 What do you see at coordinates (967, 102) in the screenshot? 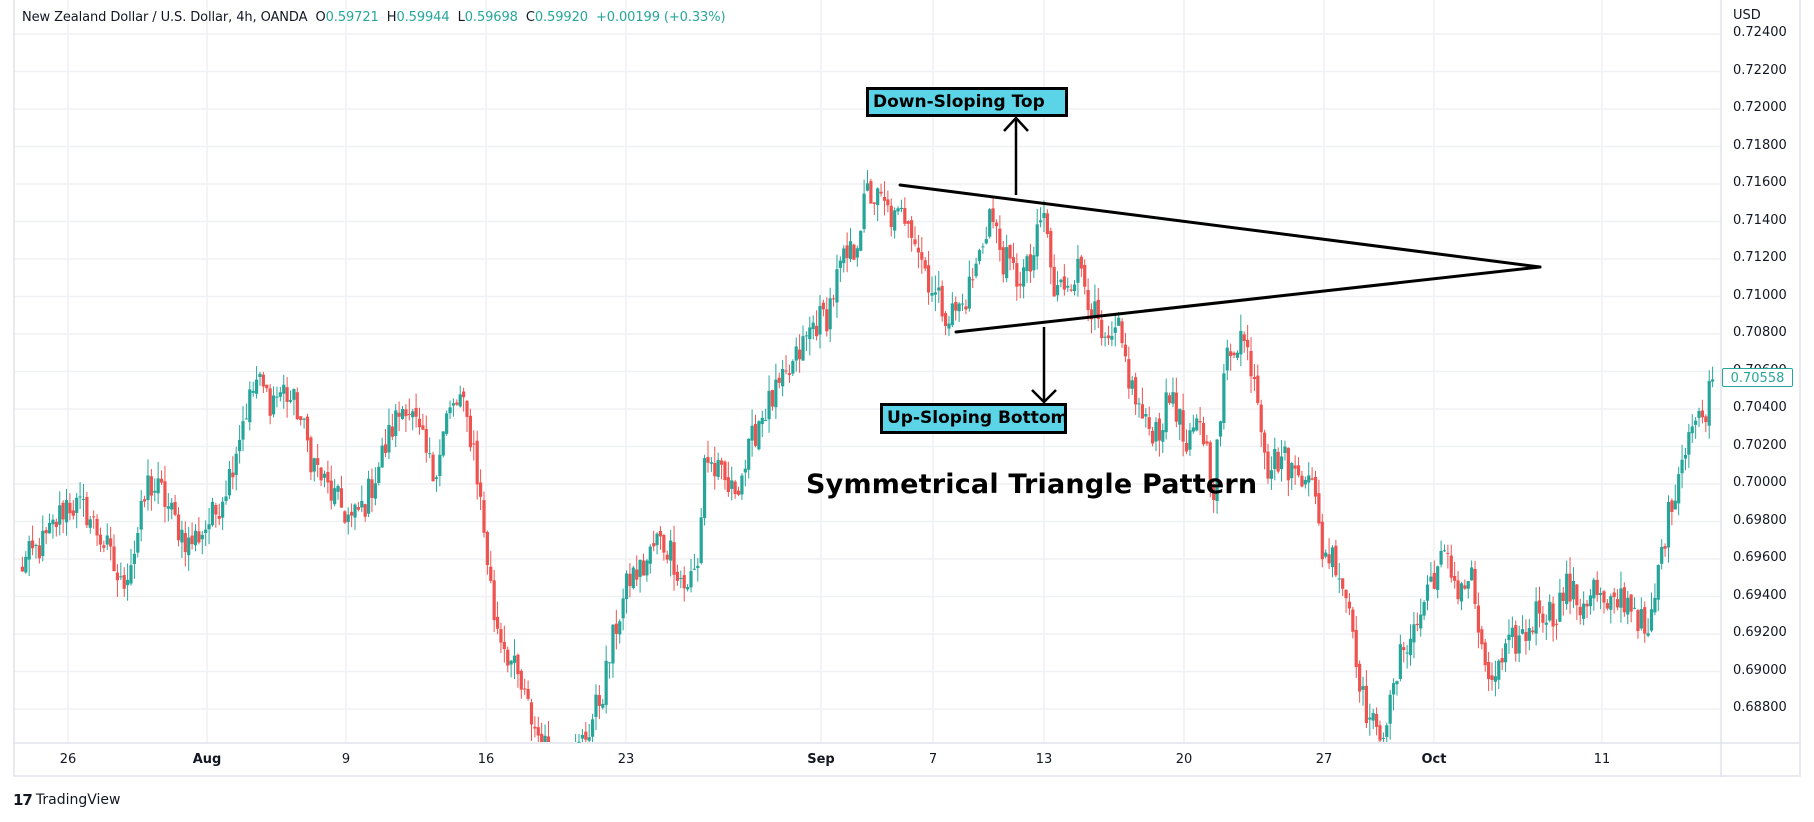
I see `down-sloping-top-label: Down-Sloping Top` at bounding box center [967, 102].